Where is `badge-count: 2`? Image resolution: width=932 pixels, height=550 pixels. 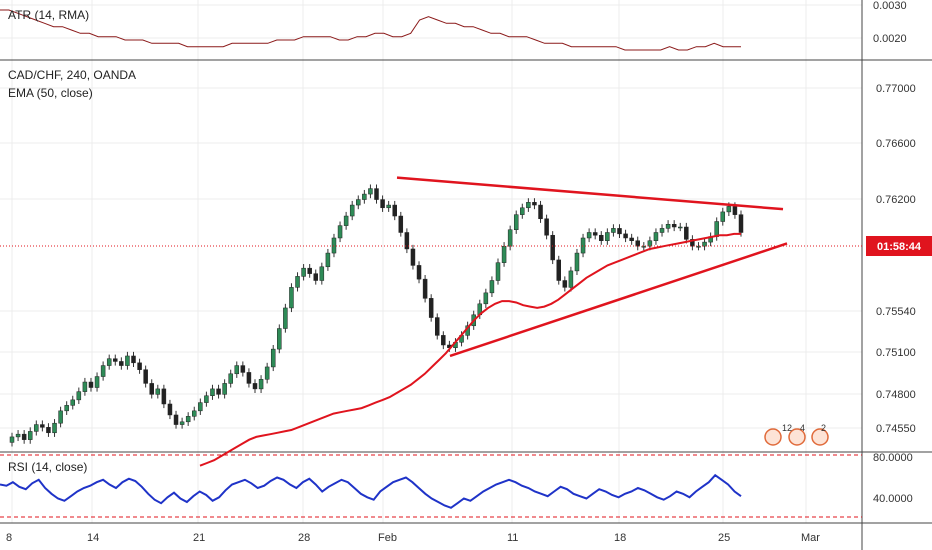
badge-count: 2 is located at coordinates (823, 428).